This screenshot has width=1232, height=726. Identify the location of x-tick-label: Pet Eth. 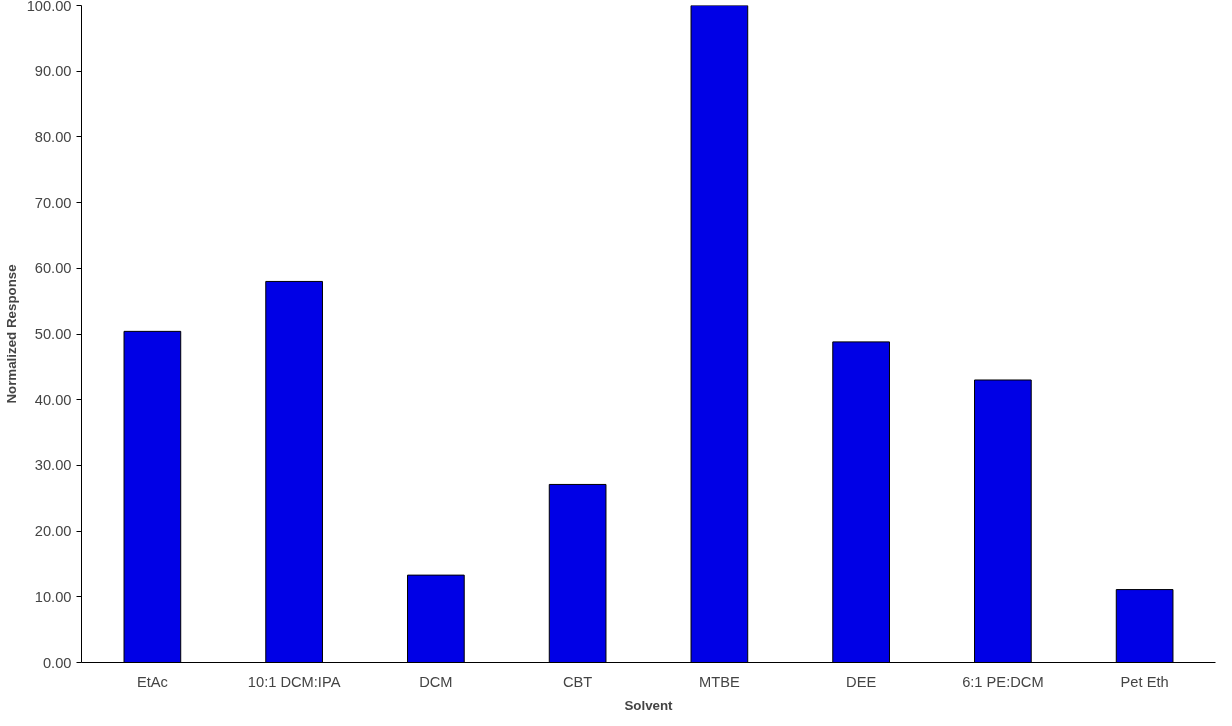
(1144, 681).